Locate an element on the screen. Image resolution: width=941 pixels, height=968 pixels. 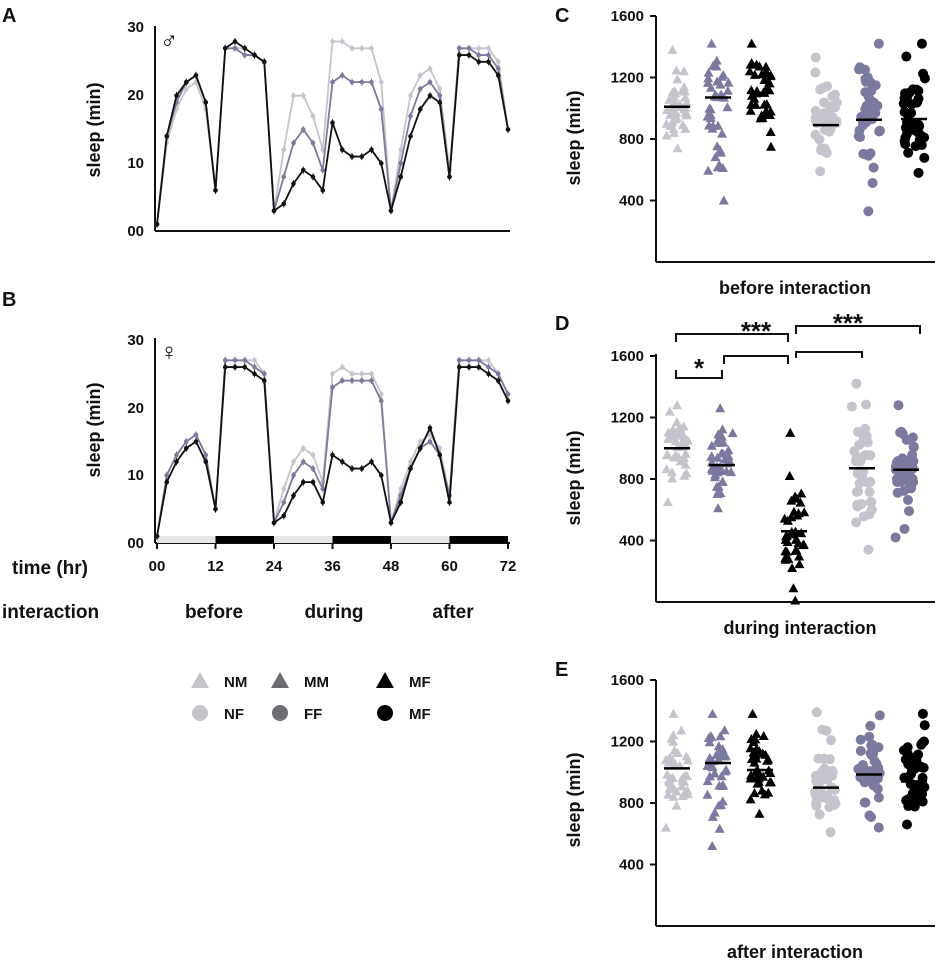
panel-c-ylabel: sleep (min) is located at coordinates (574, 137).